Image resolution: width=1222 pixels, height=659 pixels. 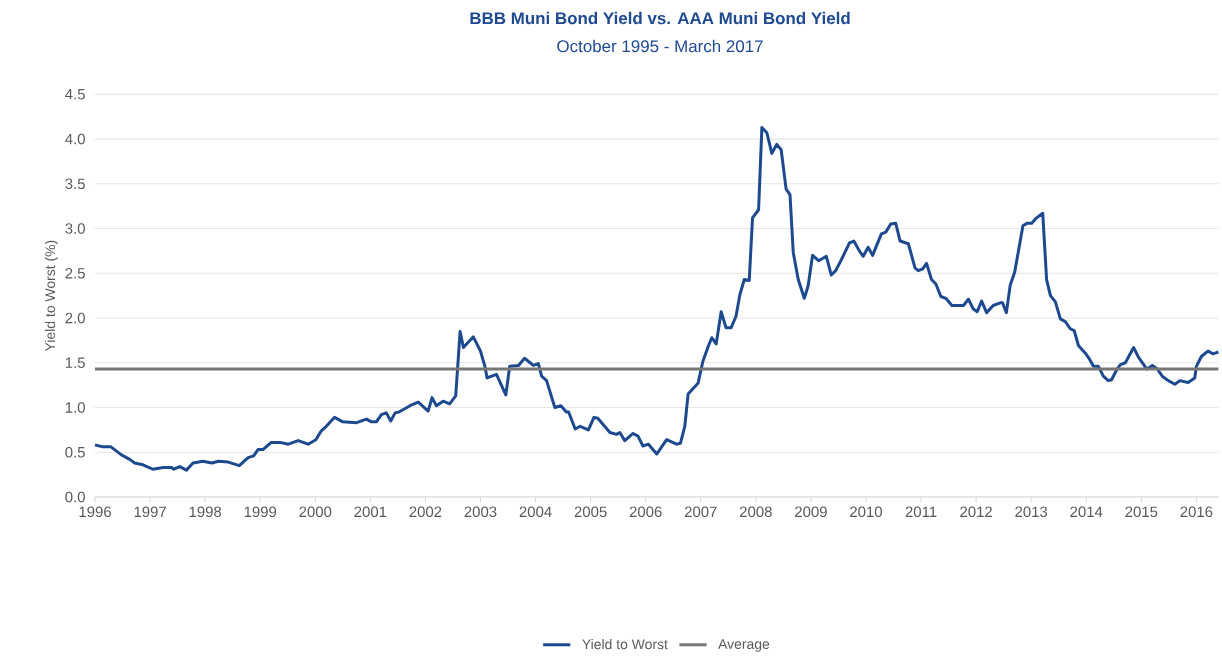 I want to click on y-tick-label: 2.0, so click(x=75, y=318).